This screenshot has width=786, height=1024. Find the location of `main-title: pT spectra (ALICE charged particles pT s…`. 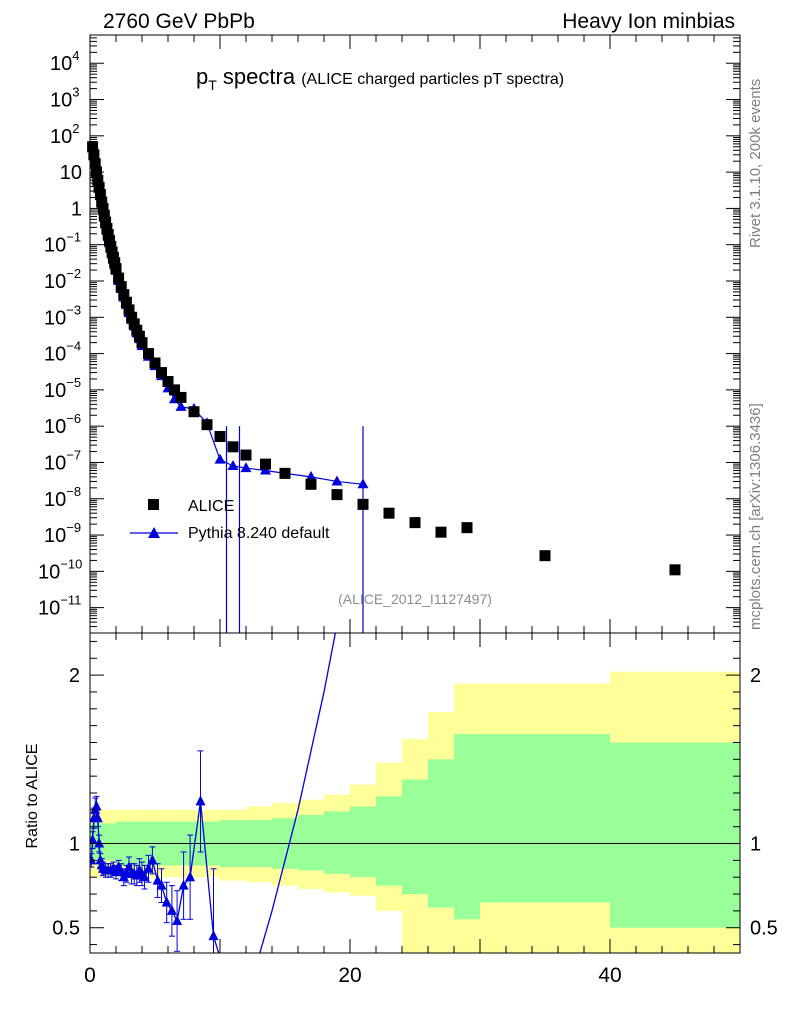

main-title: pT spectra (ALICE charged particles pT s… is located at coordinates (380, 78).